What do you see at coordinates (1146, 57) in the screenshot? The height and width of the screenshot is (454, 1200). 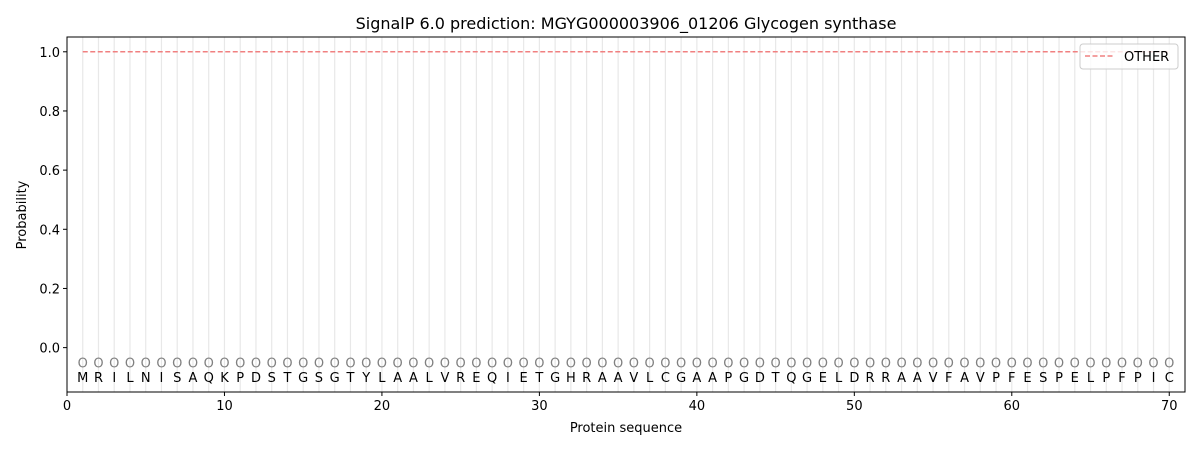 I see `legend-label-other: OTHER` at bounding box center [1146, 57].